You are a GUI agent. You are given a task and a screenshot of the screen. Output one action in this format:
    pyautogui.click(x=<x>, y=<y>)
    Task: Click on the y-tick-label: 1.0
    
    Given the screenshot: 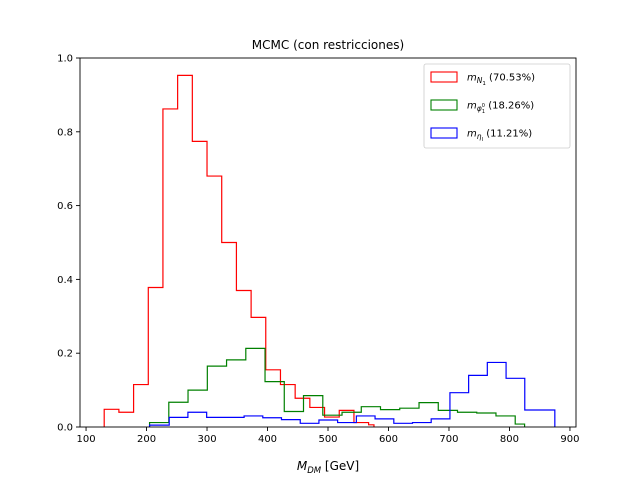 What is the action you would take?
    pyautogui.click(x=65, y=59)
    